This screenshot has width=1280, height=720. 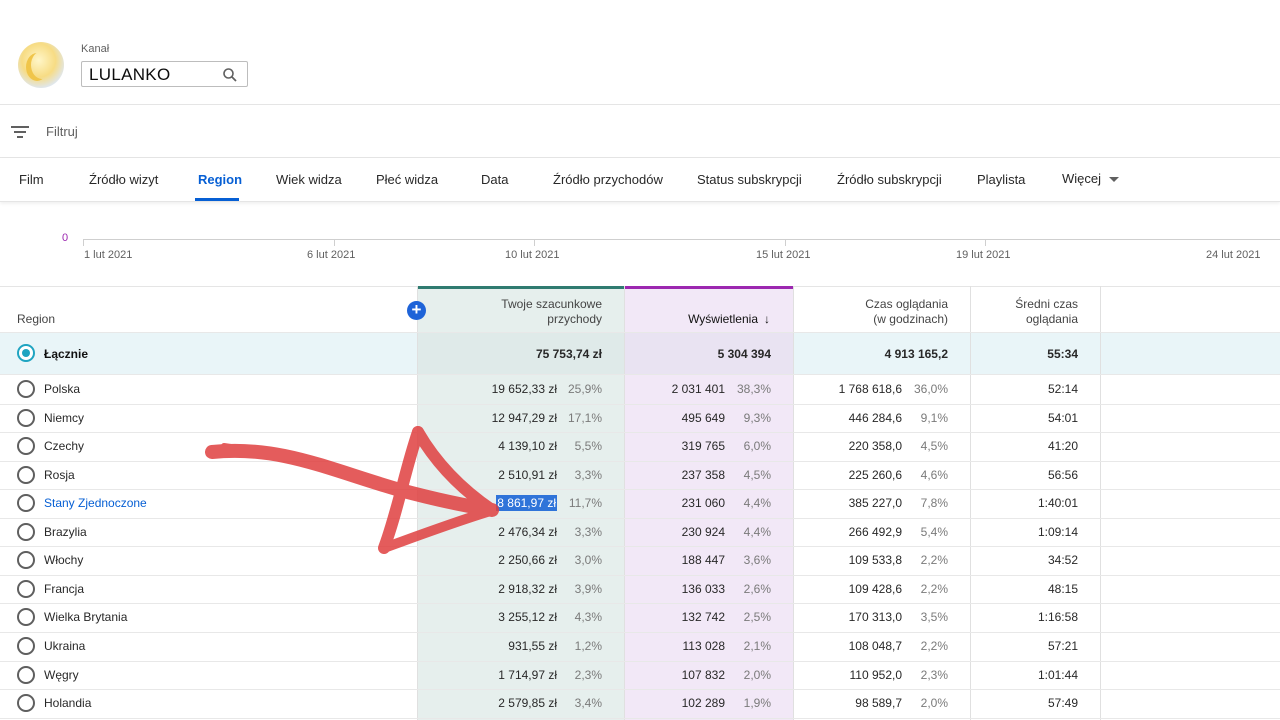 I want to click on add-metric-button: +, so click(x=416, y=310).